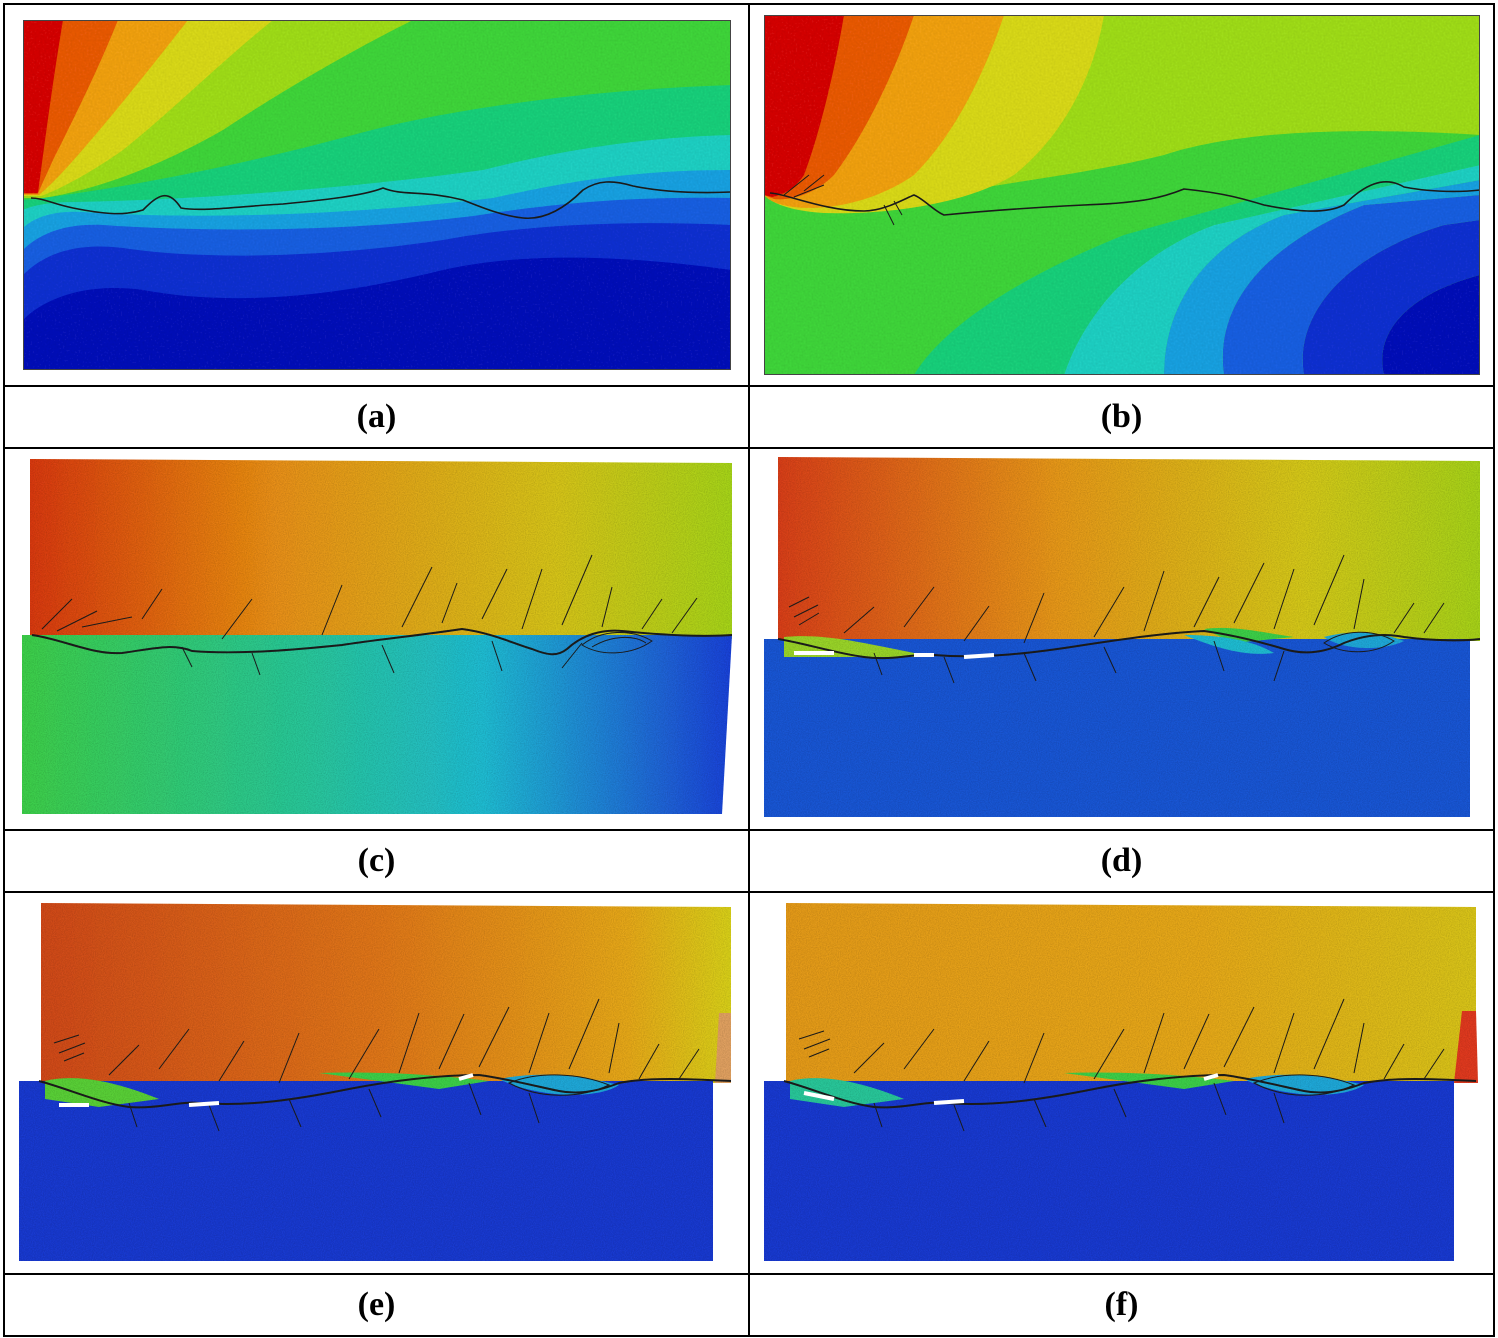  I want to click on panel-a-cell, so click(376, 195).